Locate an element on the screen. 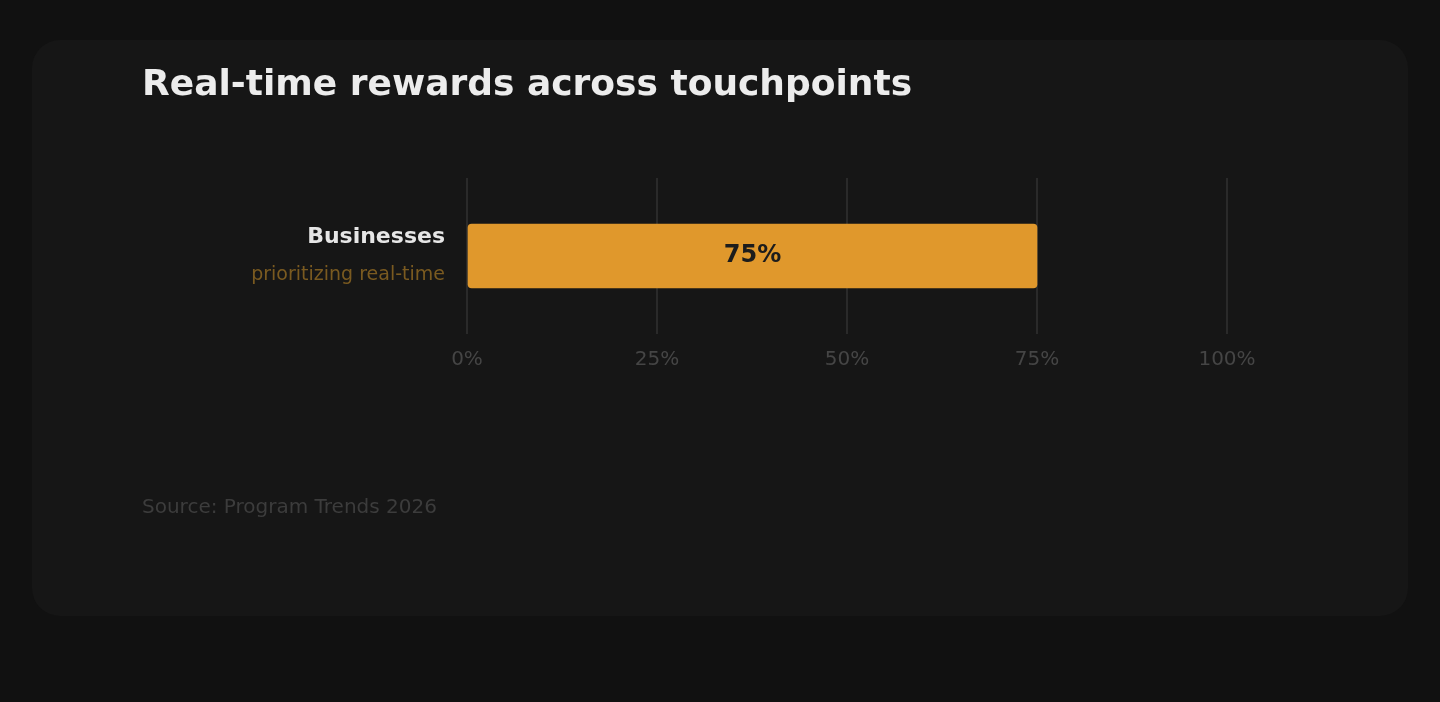  y-tick-label: Businesses prioritizing real-time is located at coordinates (348, 253).